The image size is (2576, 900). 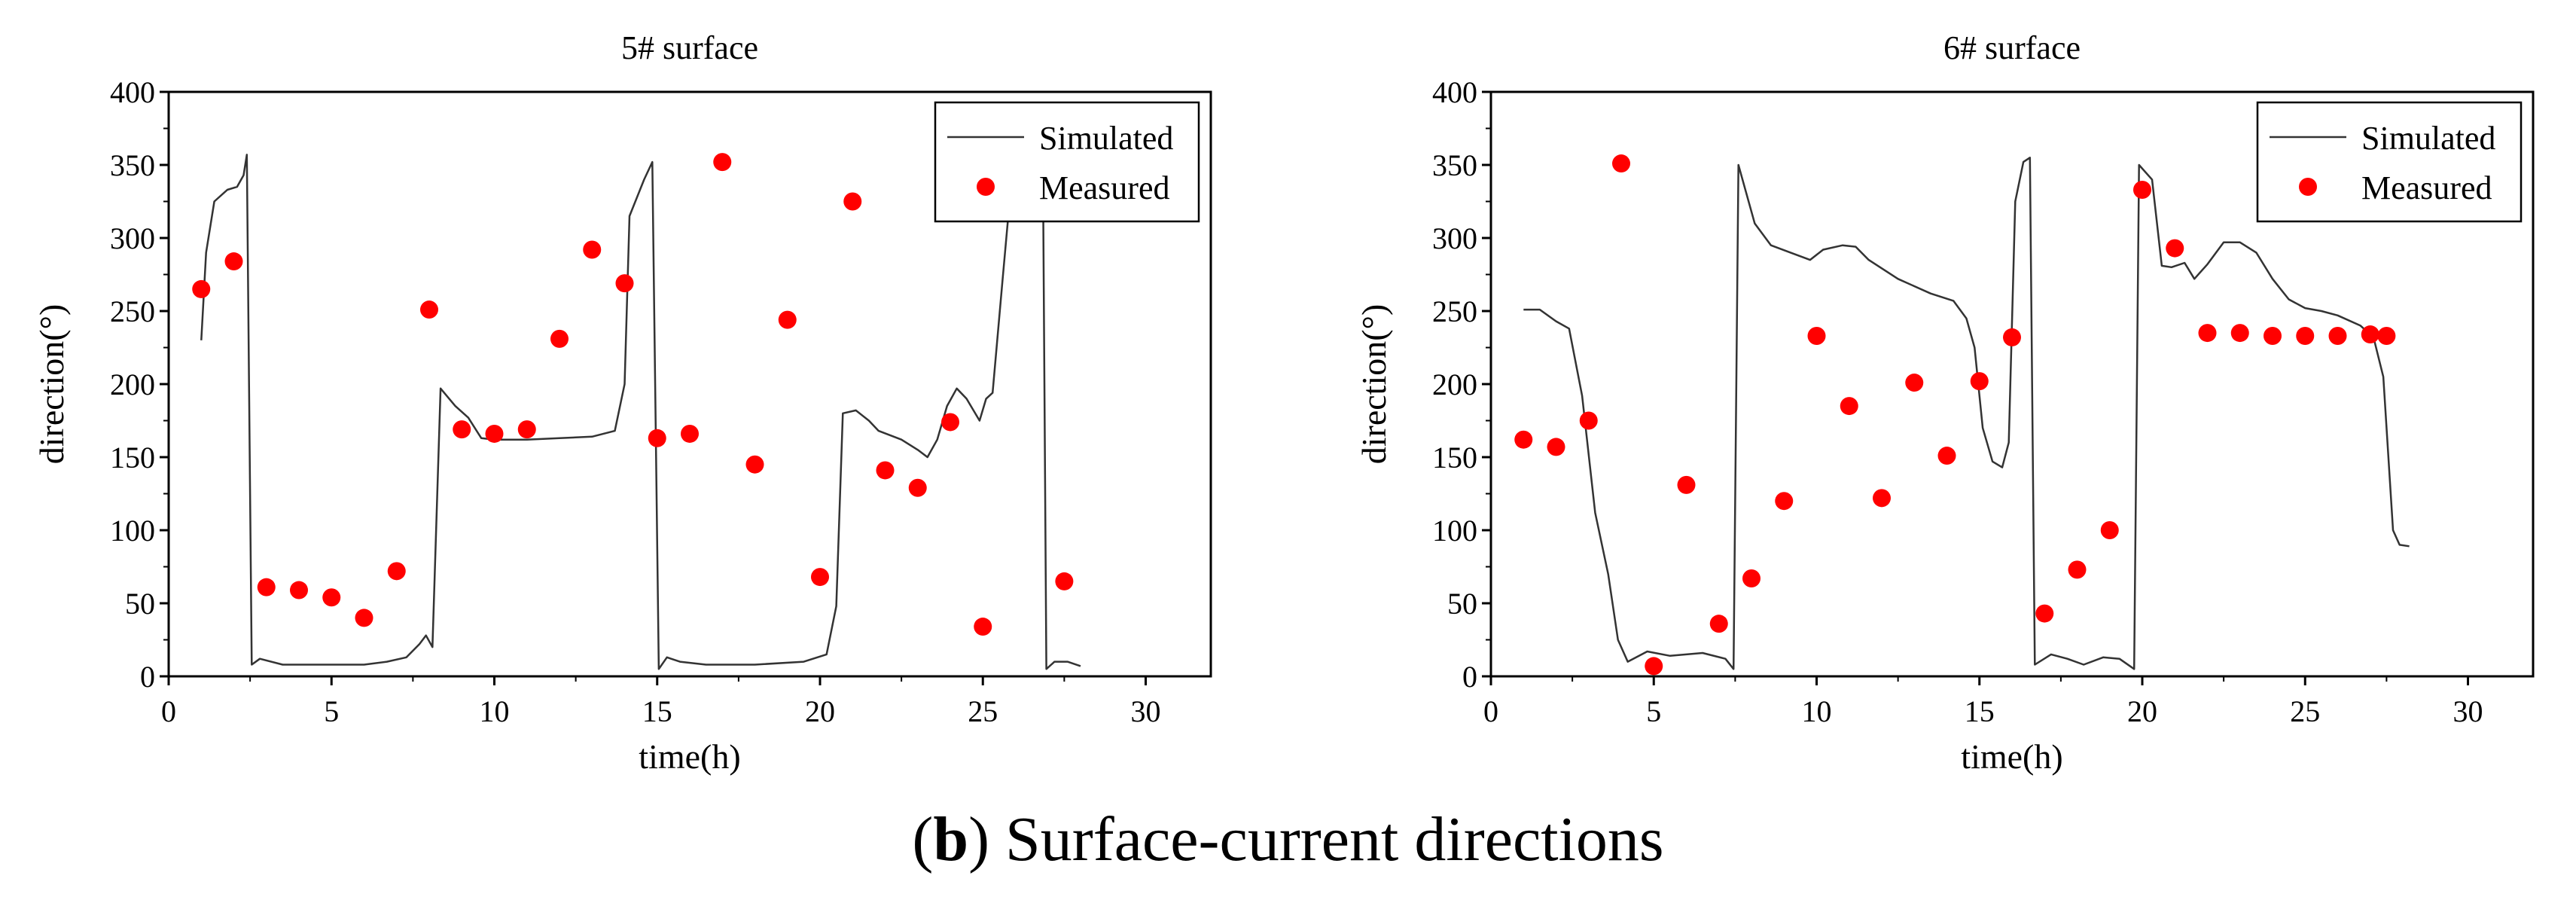 What do you see at coordinates (986, 187) in the screenshot?
I see `legend-marker-swatch` at bounding box center [986, 187].